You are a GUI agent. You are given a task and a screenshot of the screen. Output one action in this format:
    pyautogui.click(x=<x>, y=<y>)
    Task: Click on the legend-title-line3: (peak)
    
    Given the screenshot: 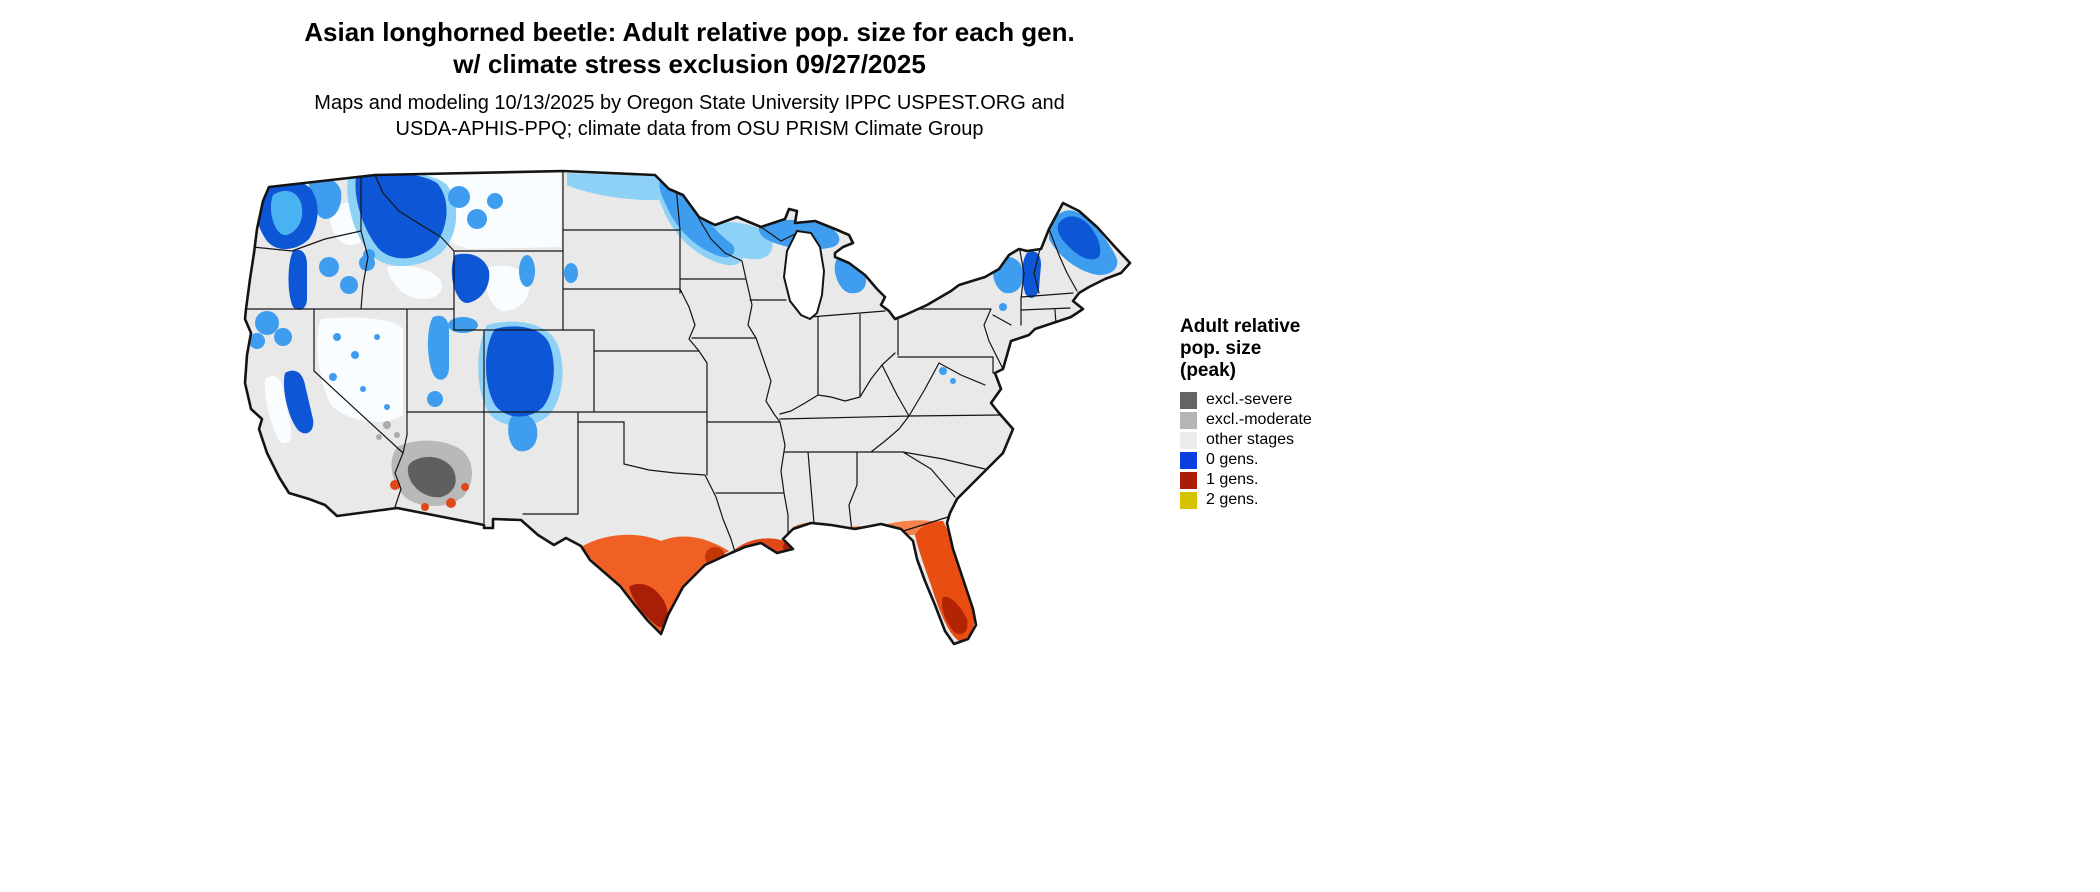 What is the action you would take?
    pyautogui.click(x=1208, y=370)
    